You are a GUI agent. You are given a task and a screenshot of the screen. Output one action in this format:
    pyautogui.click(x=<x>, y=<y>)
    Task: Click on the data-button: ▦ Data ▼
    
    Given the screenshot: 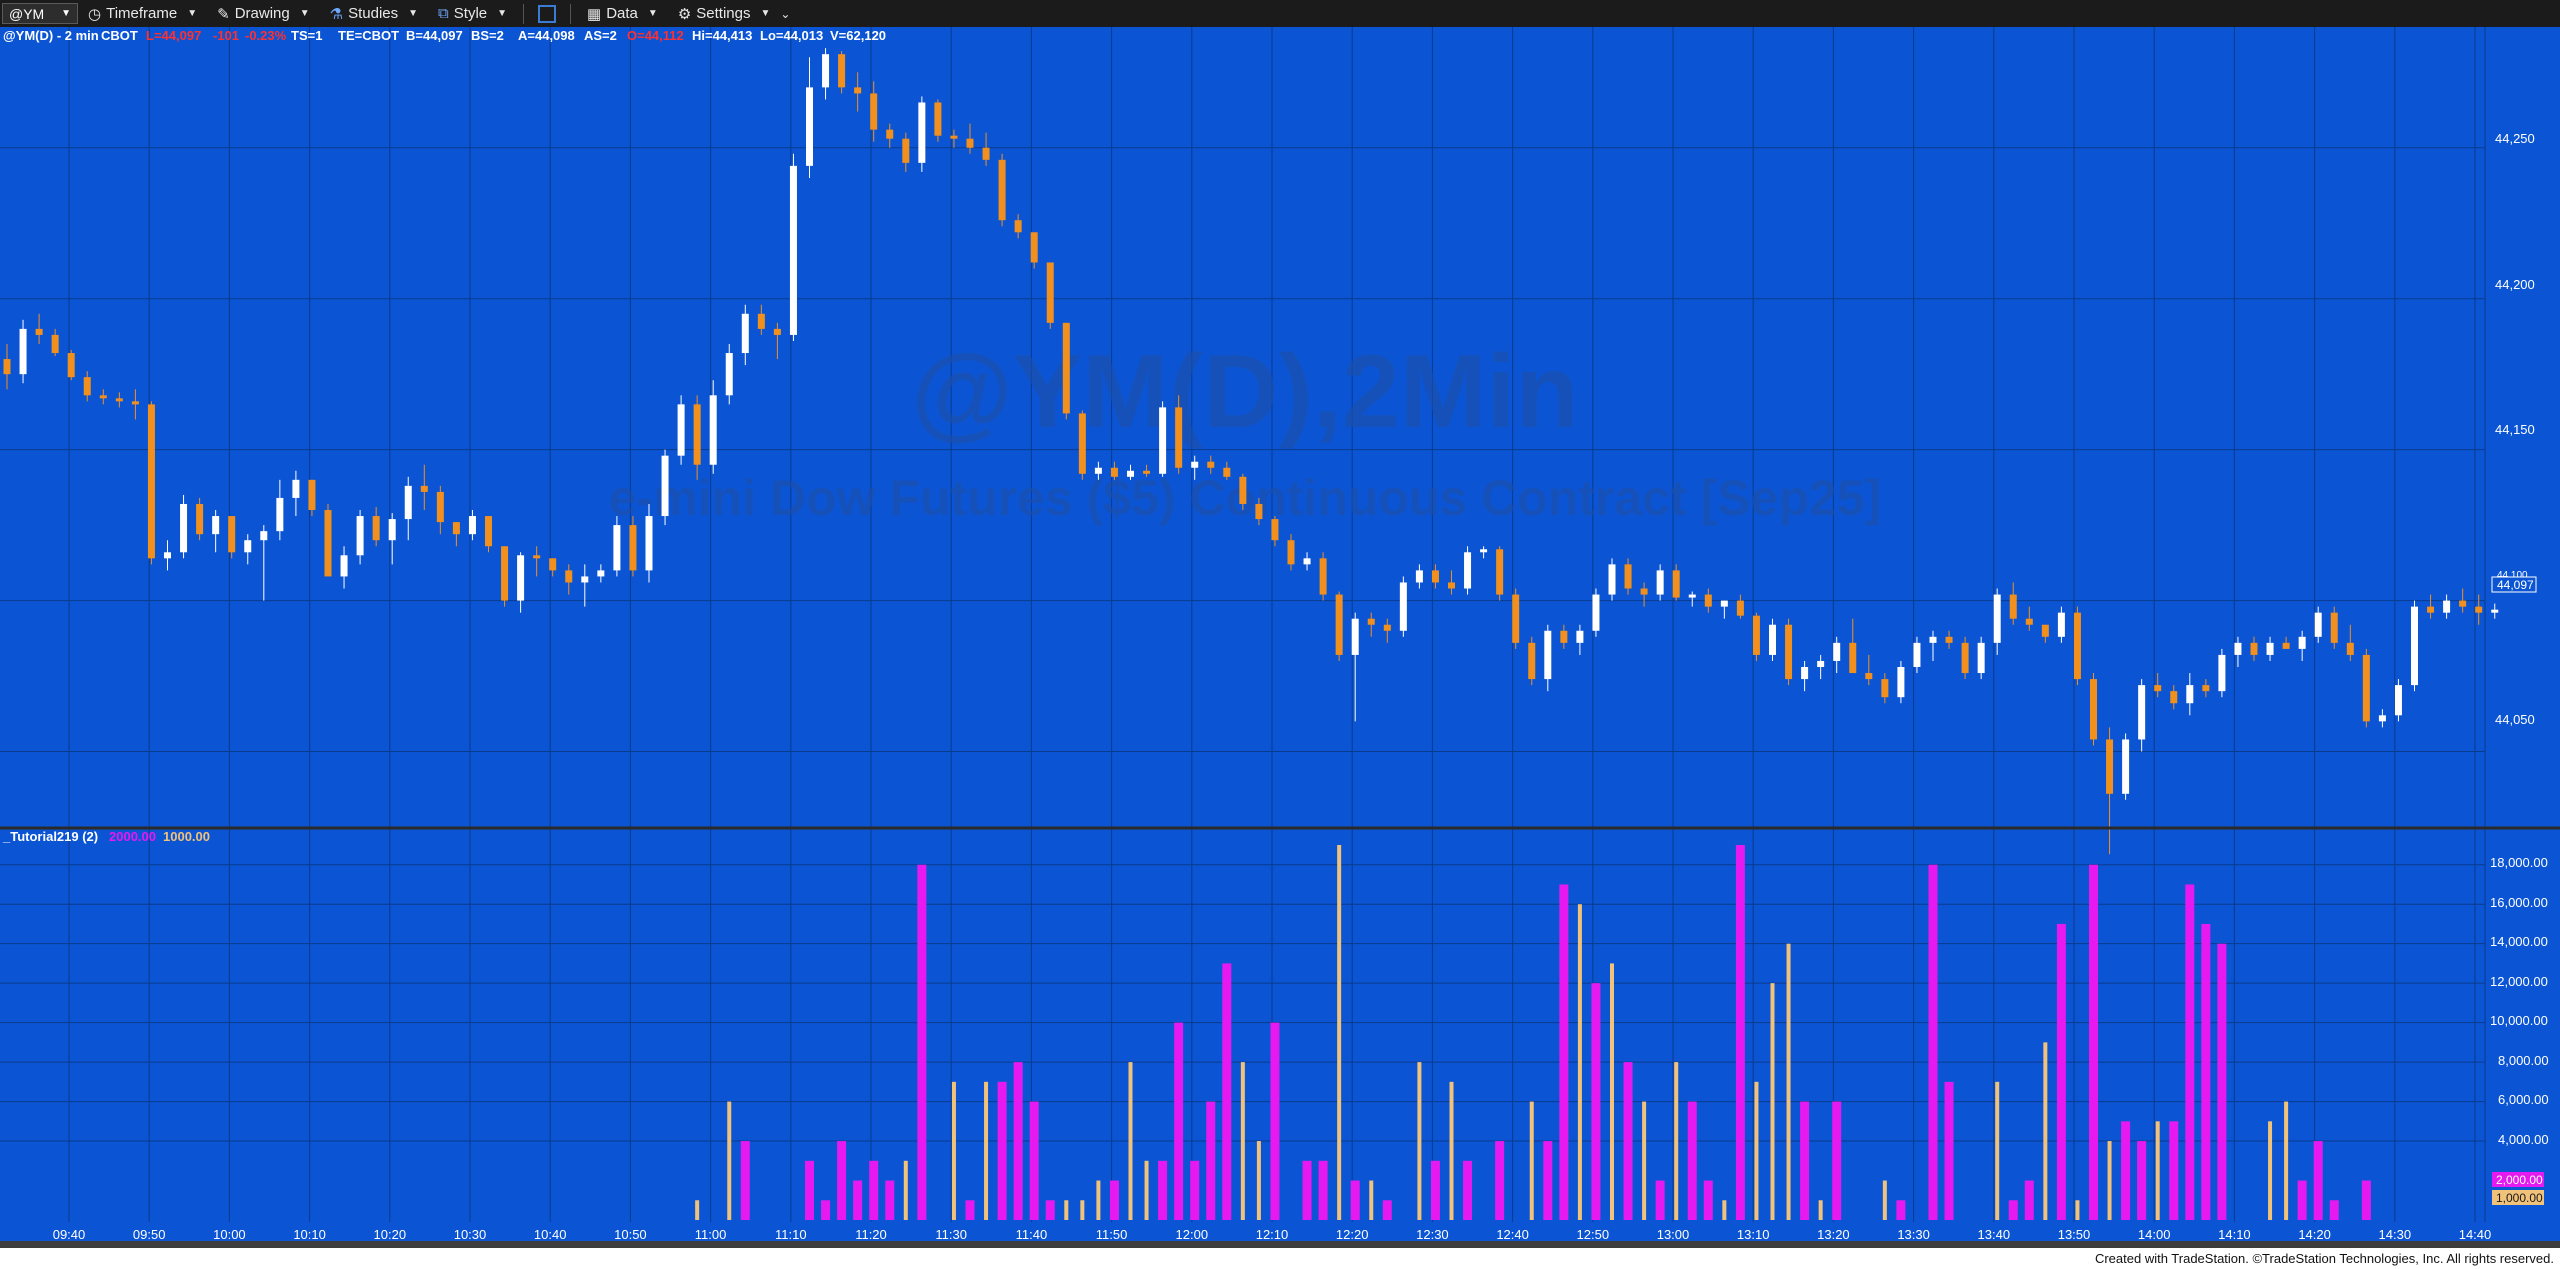 What is the action you would take?
    pyautogui.click(x=622, y=13)
    